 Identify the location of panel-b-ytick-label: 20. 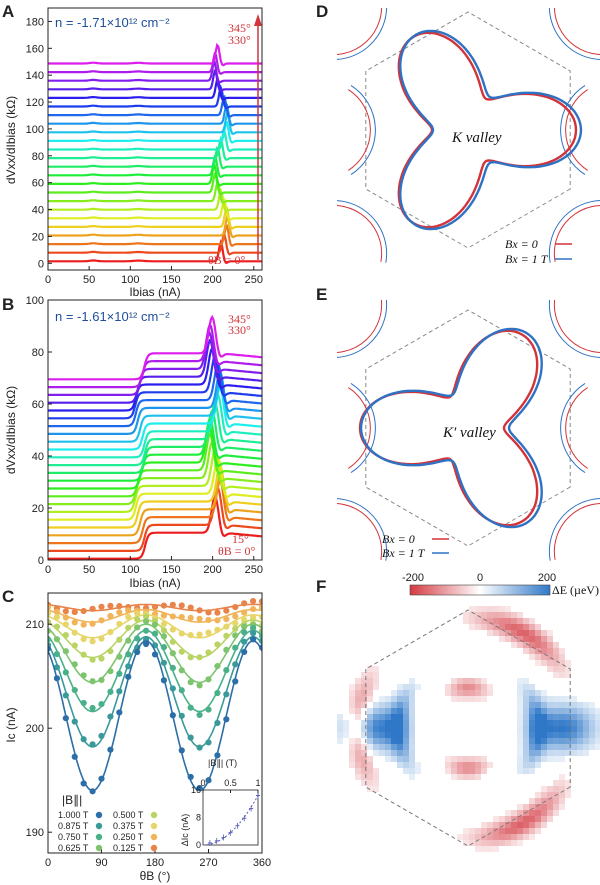
(38, 509).